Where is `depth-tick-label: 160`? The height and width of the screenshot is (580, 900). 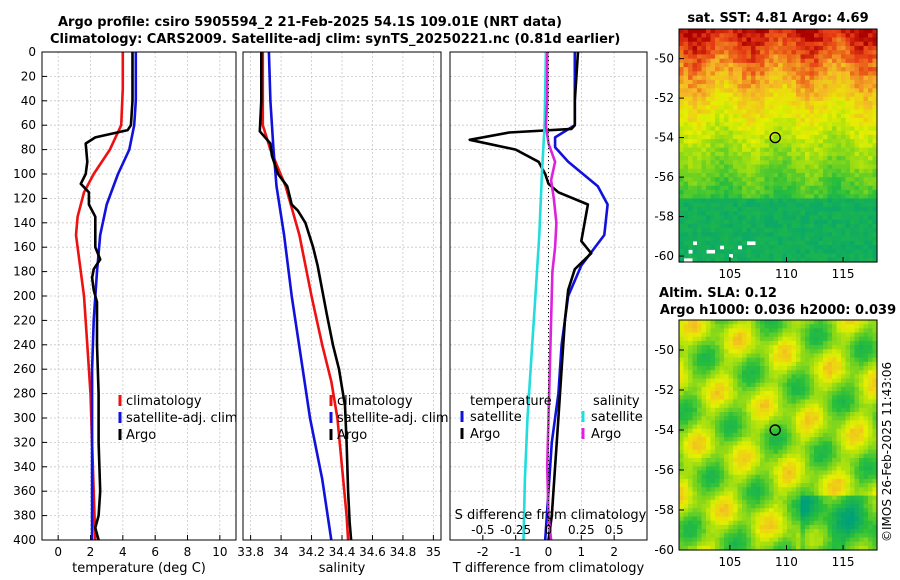 depth-tick-label: 160 is located at coordinates (24, 247).